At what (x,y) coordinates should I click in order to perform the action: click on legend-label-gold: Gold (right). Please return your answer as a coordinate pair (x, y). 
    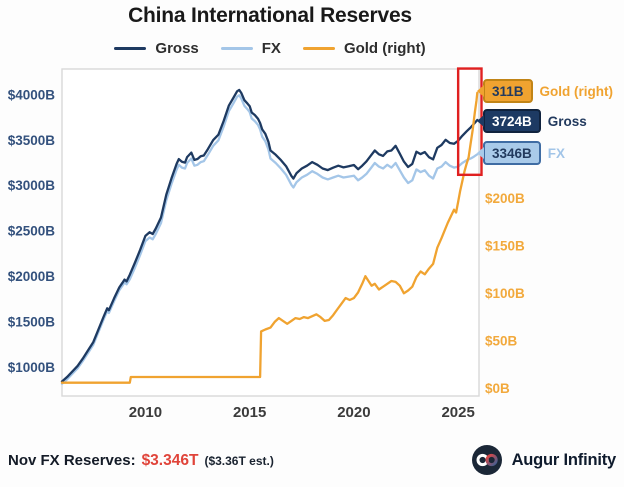
    Looking at the image, I should click on (384, 48).